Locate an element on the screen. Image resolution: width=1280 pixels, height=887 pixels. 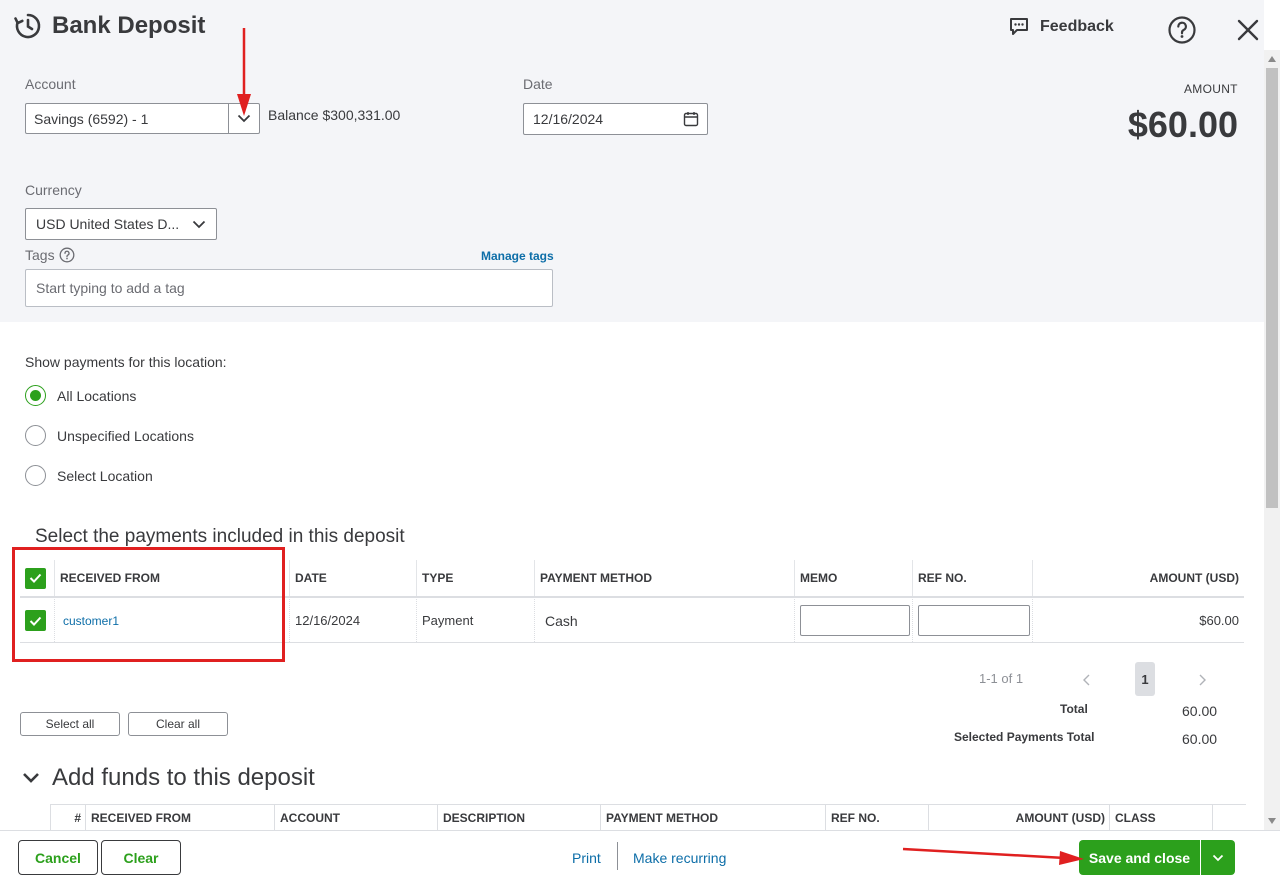
account-dropdown-toggle is located at coordinates (243, 118).